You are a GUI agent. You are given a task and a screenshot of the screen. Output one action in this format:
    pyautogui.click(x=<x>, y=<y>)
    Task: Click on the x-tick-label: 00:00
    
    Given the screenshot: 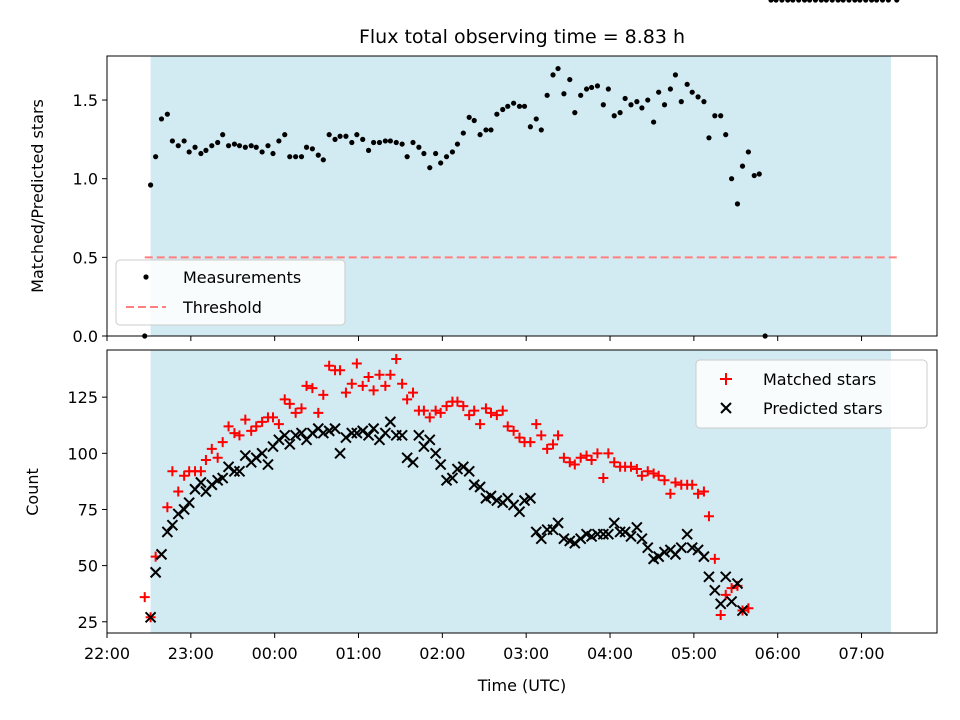 What is the action you would take?
    pyautogui.click(x=275, y=653)
    